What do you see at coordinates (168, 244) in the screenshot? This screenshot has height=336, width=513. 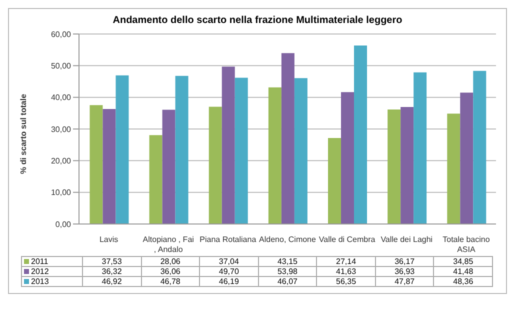 I see `x-tick-label: Altopiano , Fai , Andalo` at bounding box center [168, 244].